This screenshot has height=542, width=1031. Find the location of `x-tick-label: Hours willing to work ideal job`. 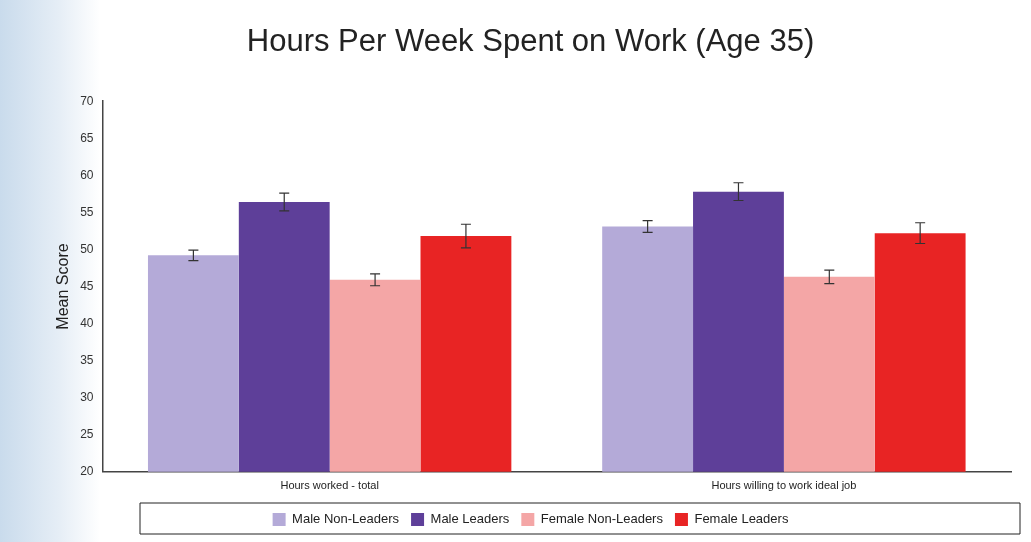

x-tick-label: Hours willing to work ideal job is located at coordinates (784, 485).